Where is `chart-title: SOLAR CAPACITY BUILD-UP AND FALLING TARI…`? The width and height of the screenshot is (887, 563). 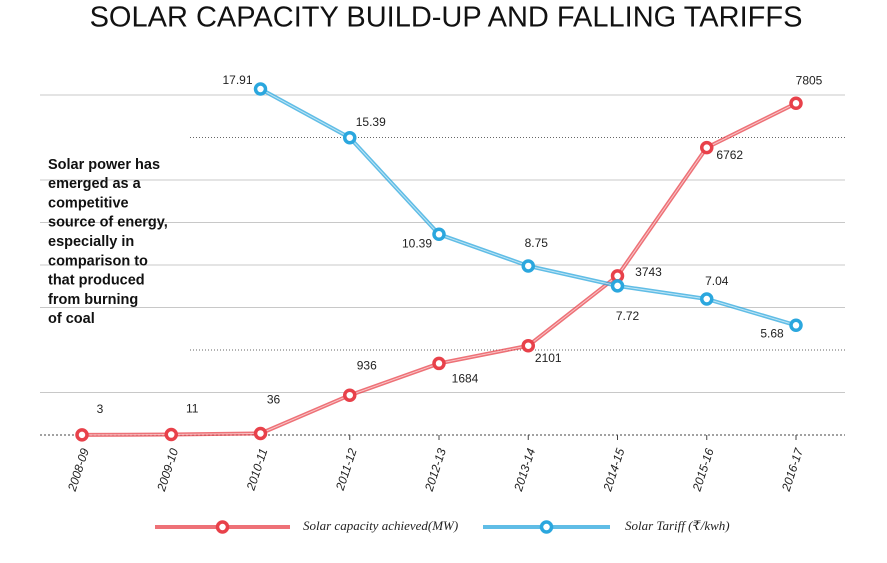
chart-title: SOLAR CAPACITY BUILD-UP AND FALLING TARI… is located at coordinates (446, 18).